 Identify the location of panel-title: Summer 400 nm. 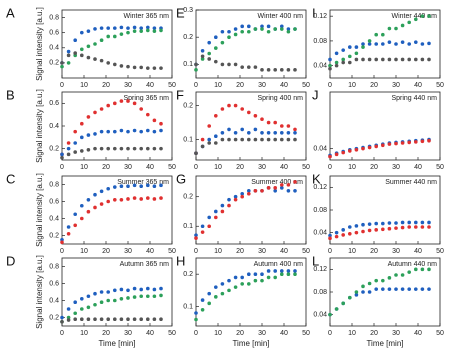
(277, 182).